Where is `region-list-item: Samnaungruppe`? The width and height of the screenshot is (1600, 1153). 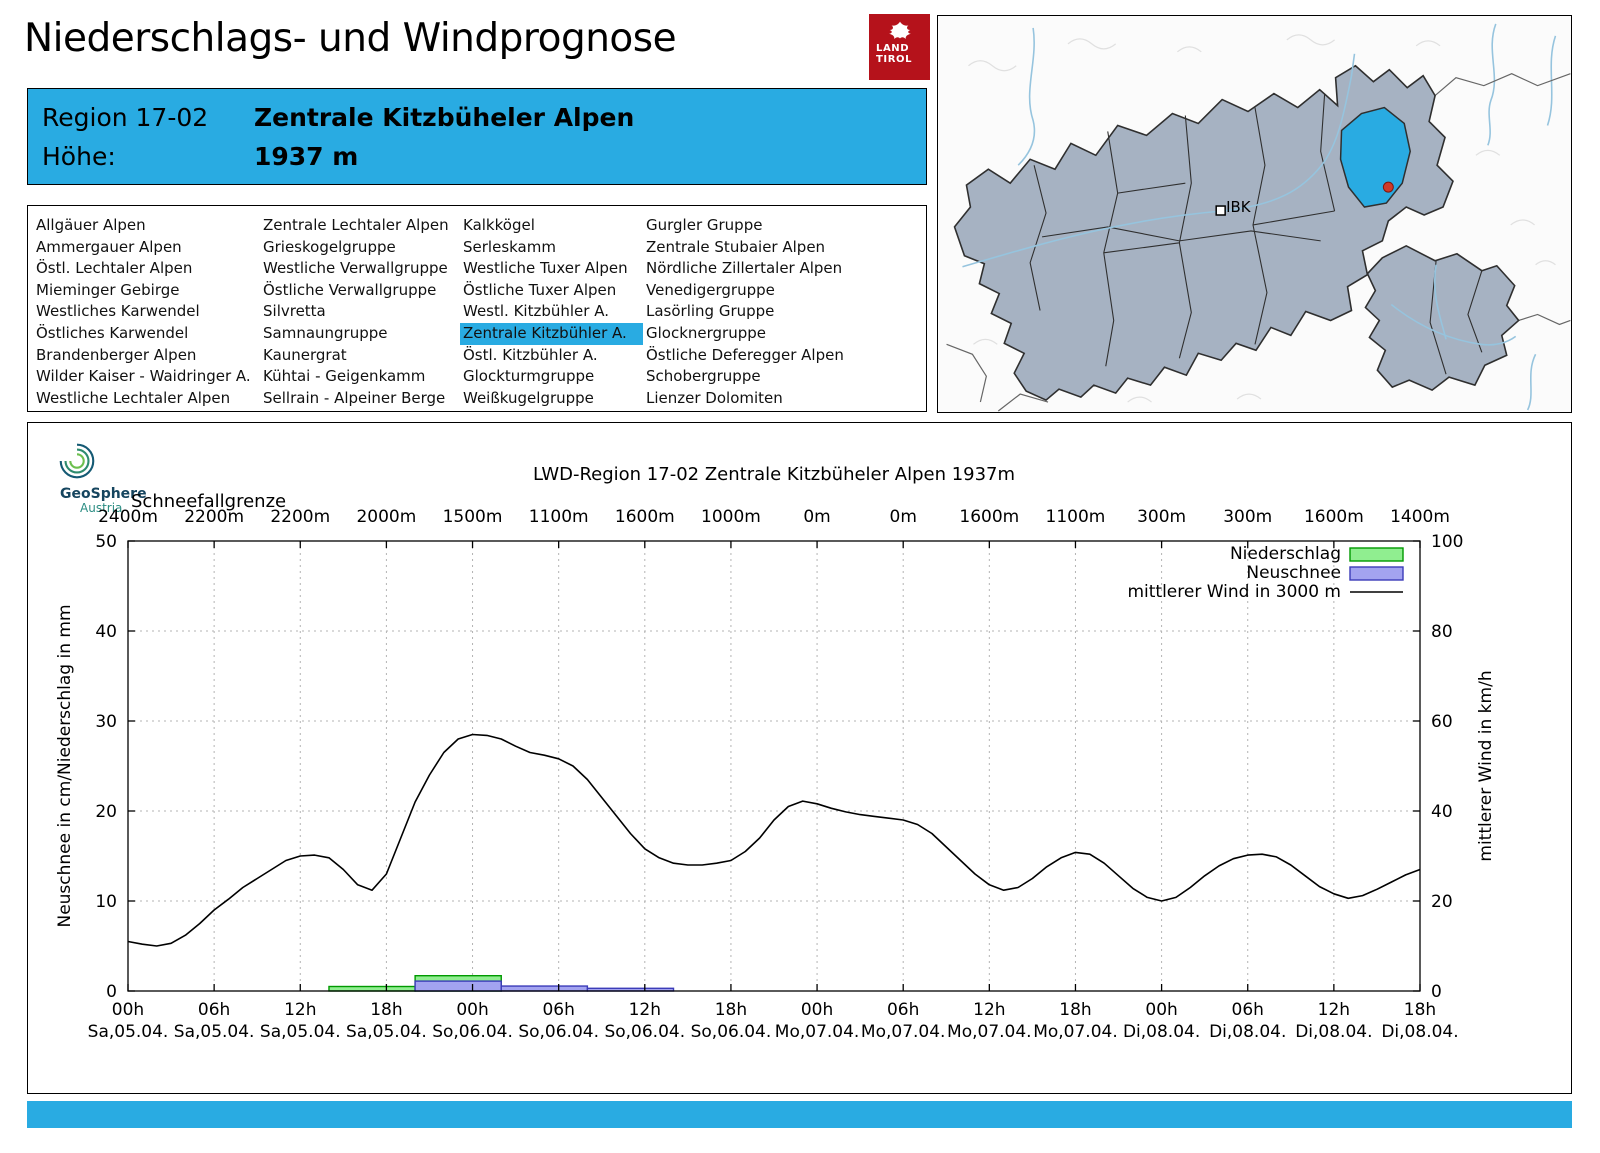
region-list-item: Samnaungruppe is located at coordinates (325, 332).